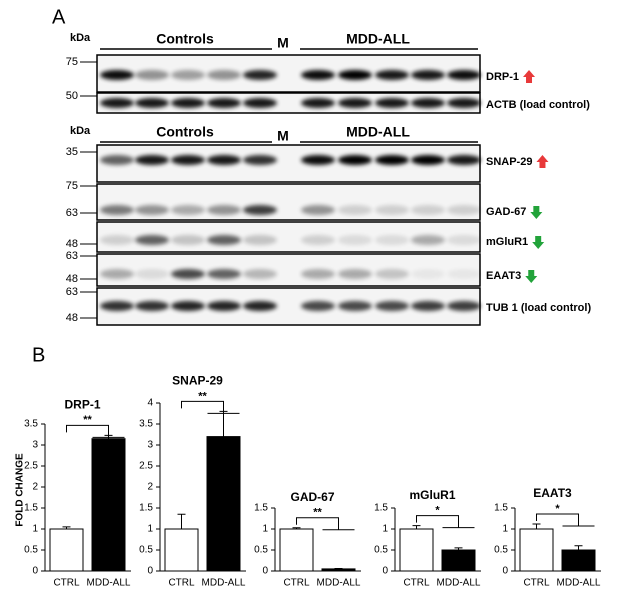  I want to click on marker-label: 35, so click(72, 152).